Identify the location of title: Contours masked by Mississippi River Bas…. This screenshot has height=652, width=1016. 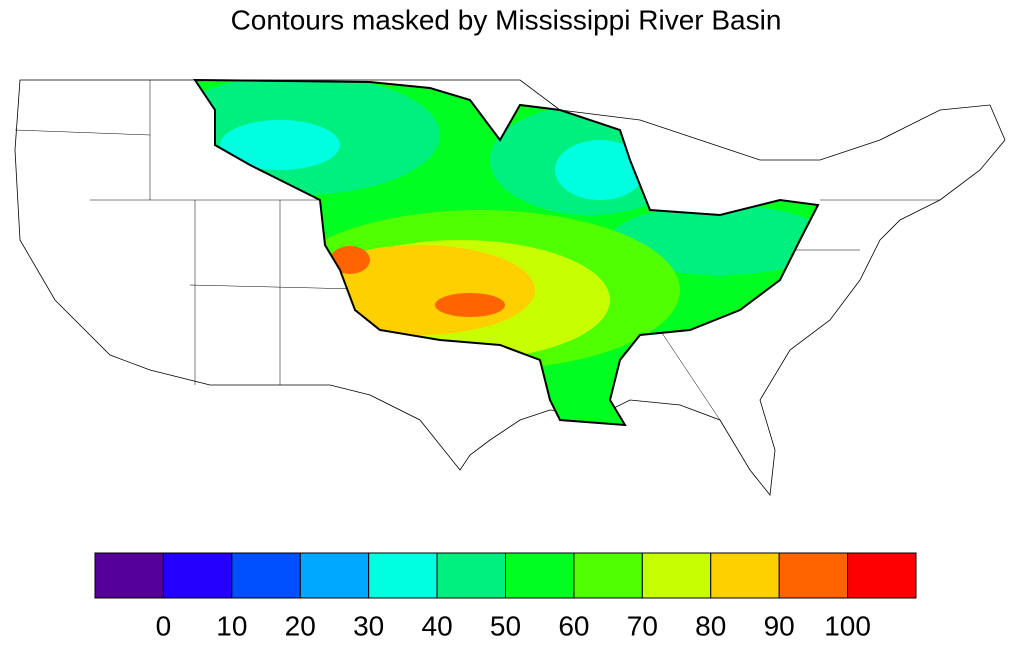
(506, 19).